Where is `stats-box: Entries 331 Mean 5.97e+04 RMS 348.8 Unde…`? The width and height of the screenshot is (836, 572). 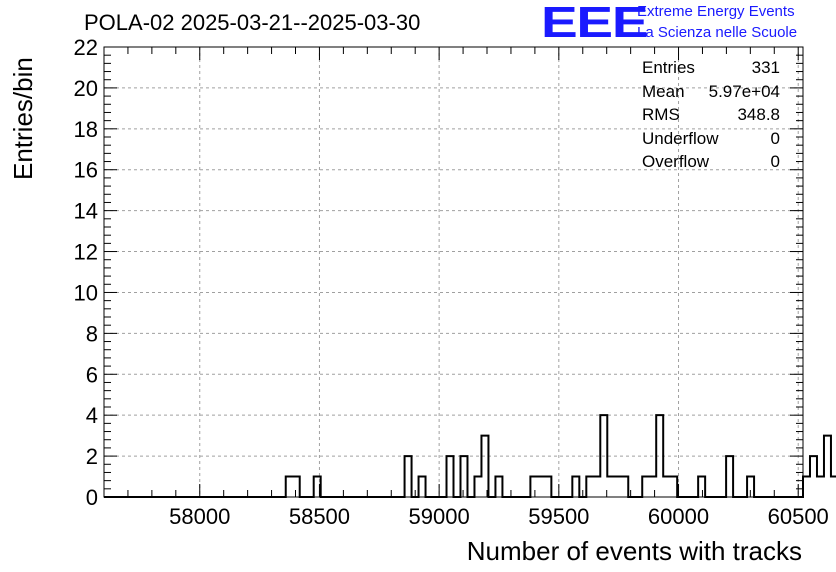
stats-box: Entries 331 Mean 5.97e+04 RMS 348.8 Unde… is located at coordinates (711, 117).